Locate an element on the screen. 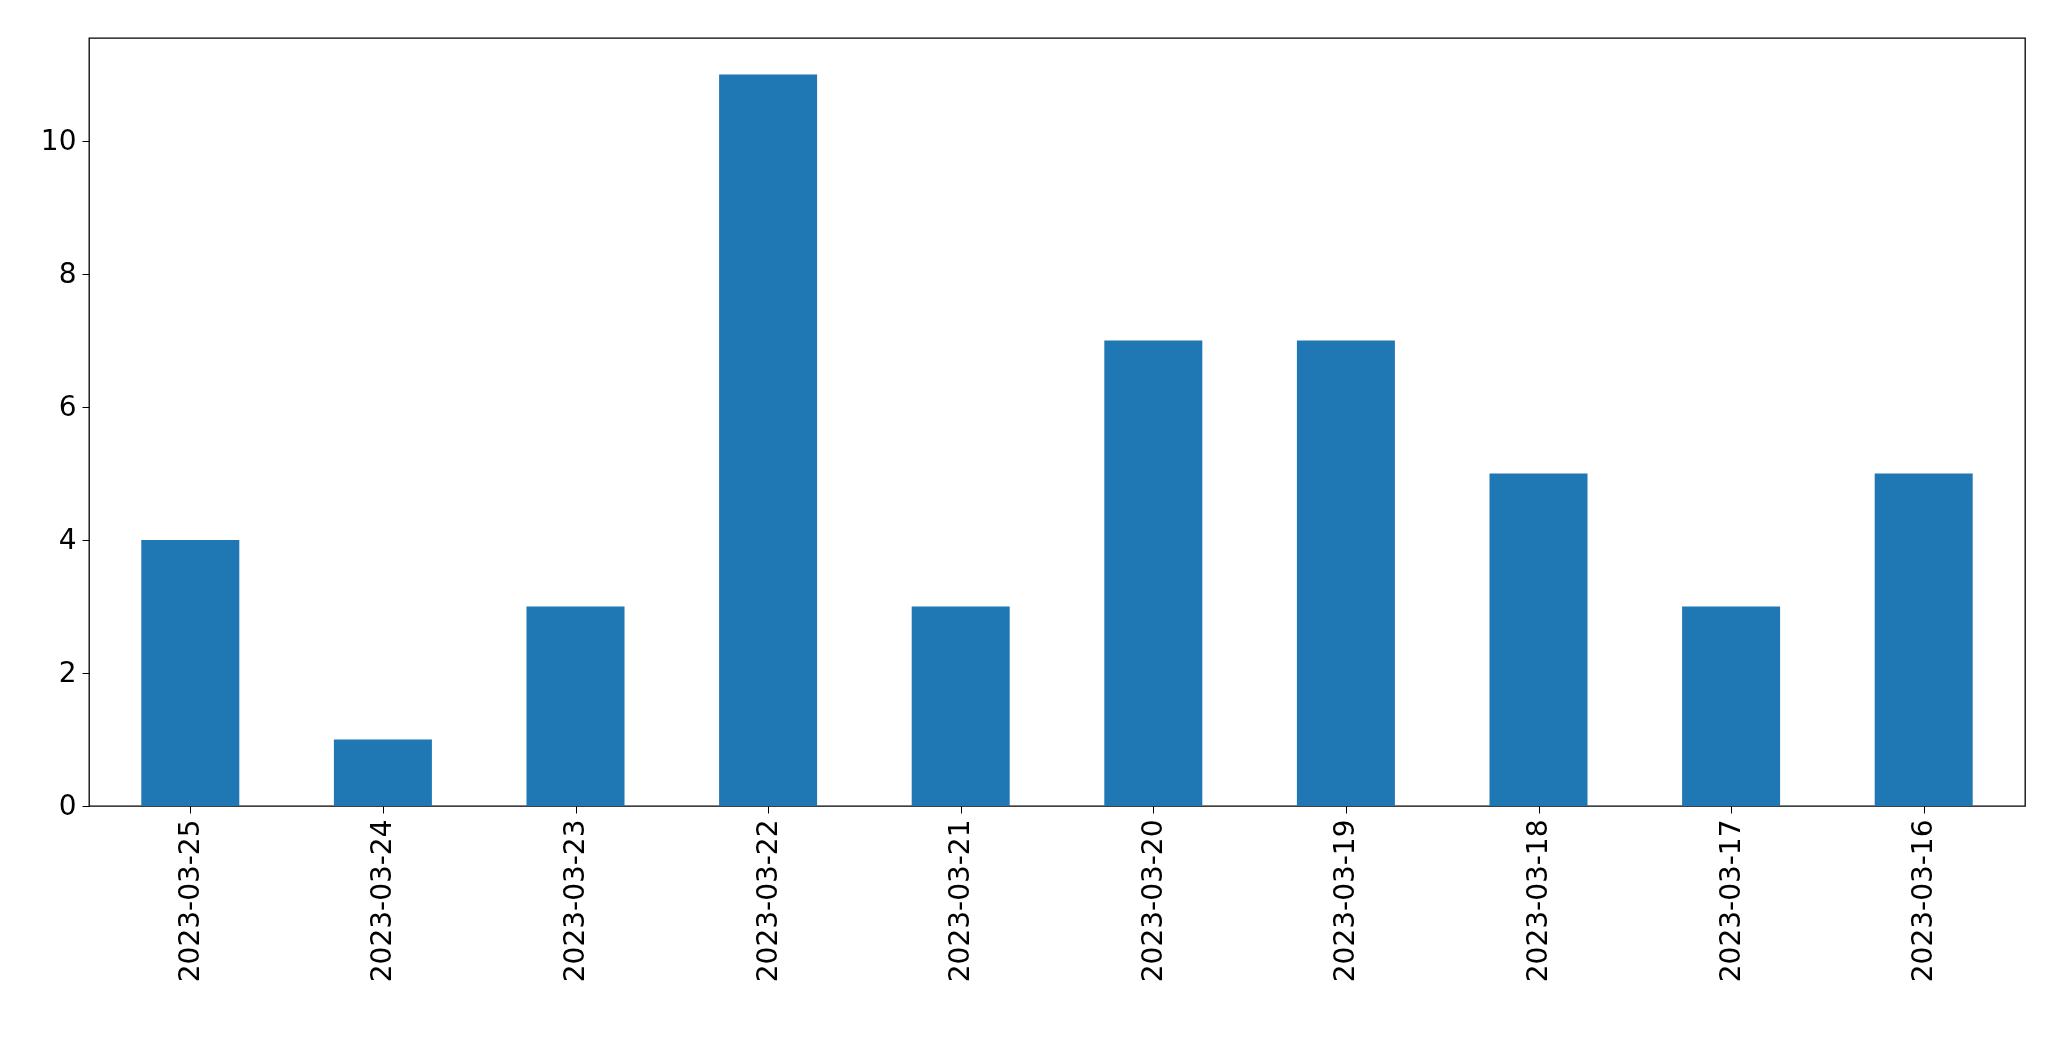 This screenshot has width=2071, height=1061. x-tick-label: 2023-03-18 is located at coordinates (1537, 901).